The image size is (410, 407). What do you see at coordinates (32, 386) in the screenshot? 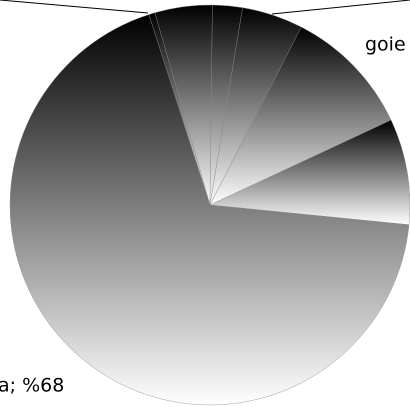
I see `slice-label: a; %68` at bounding box center [32, 386].